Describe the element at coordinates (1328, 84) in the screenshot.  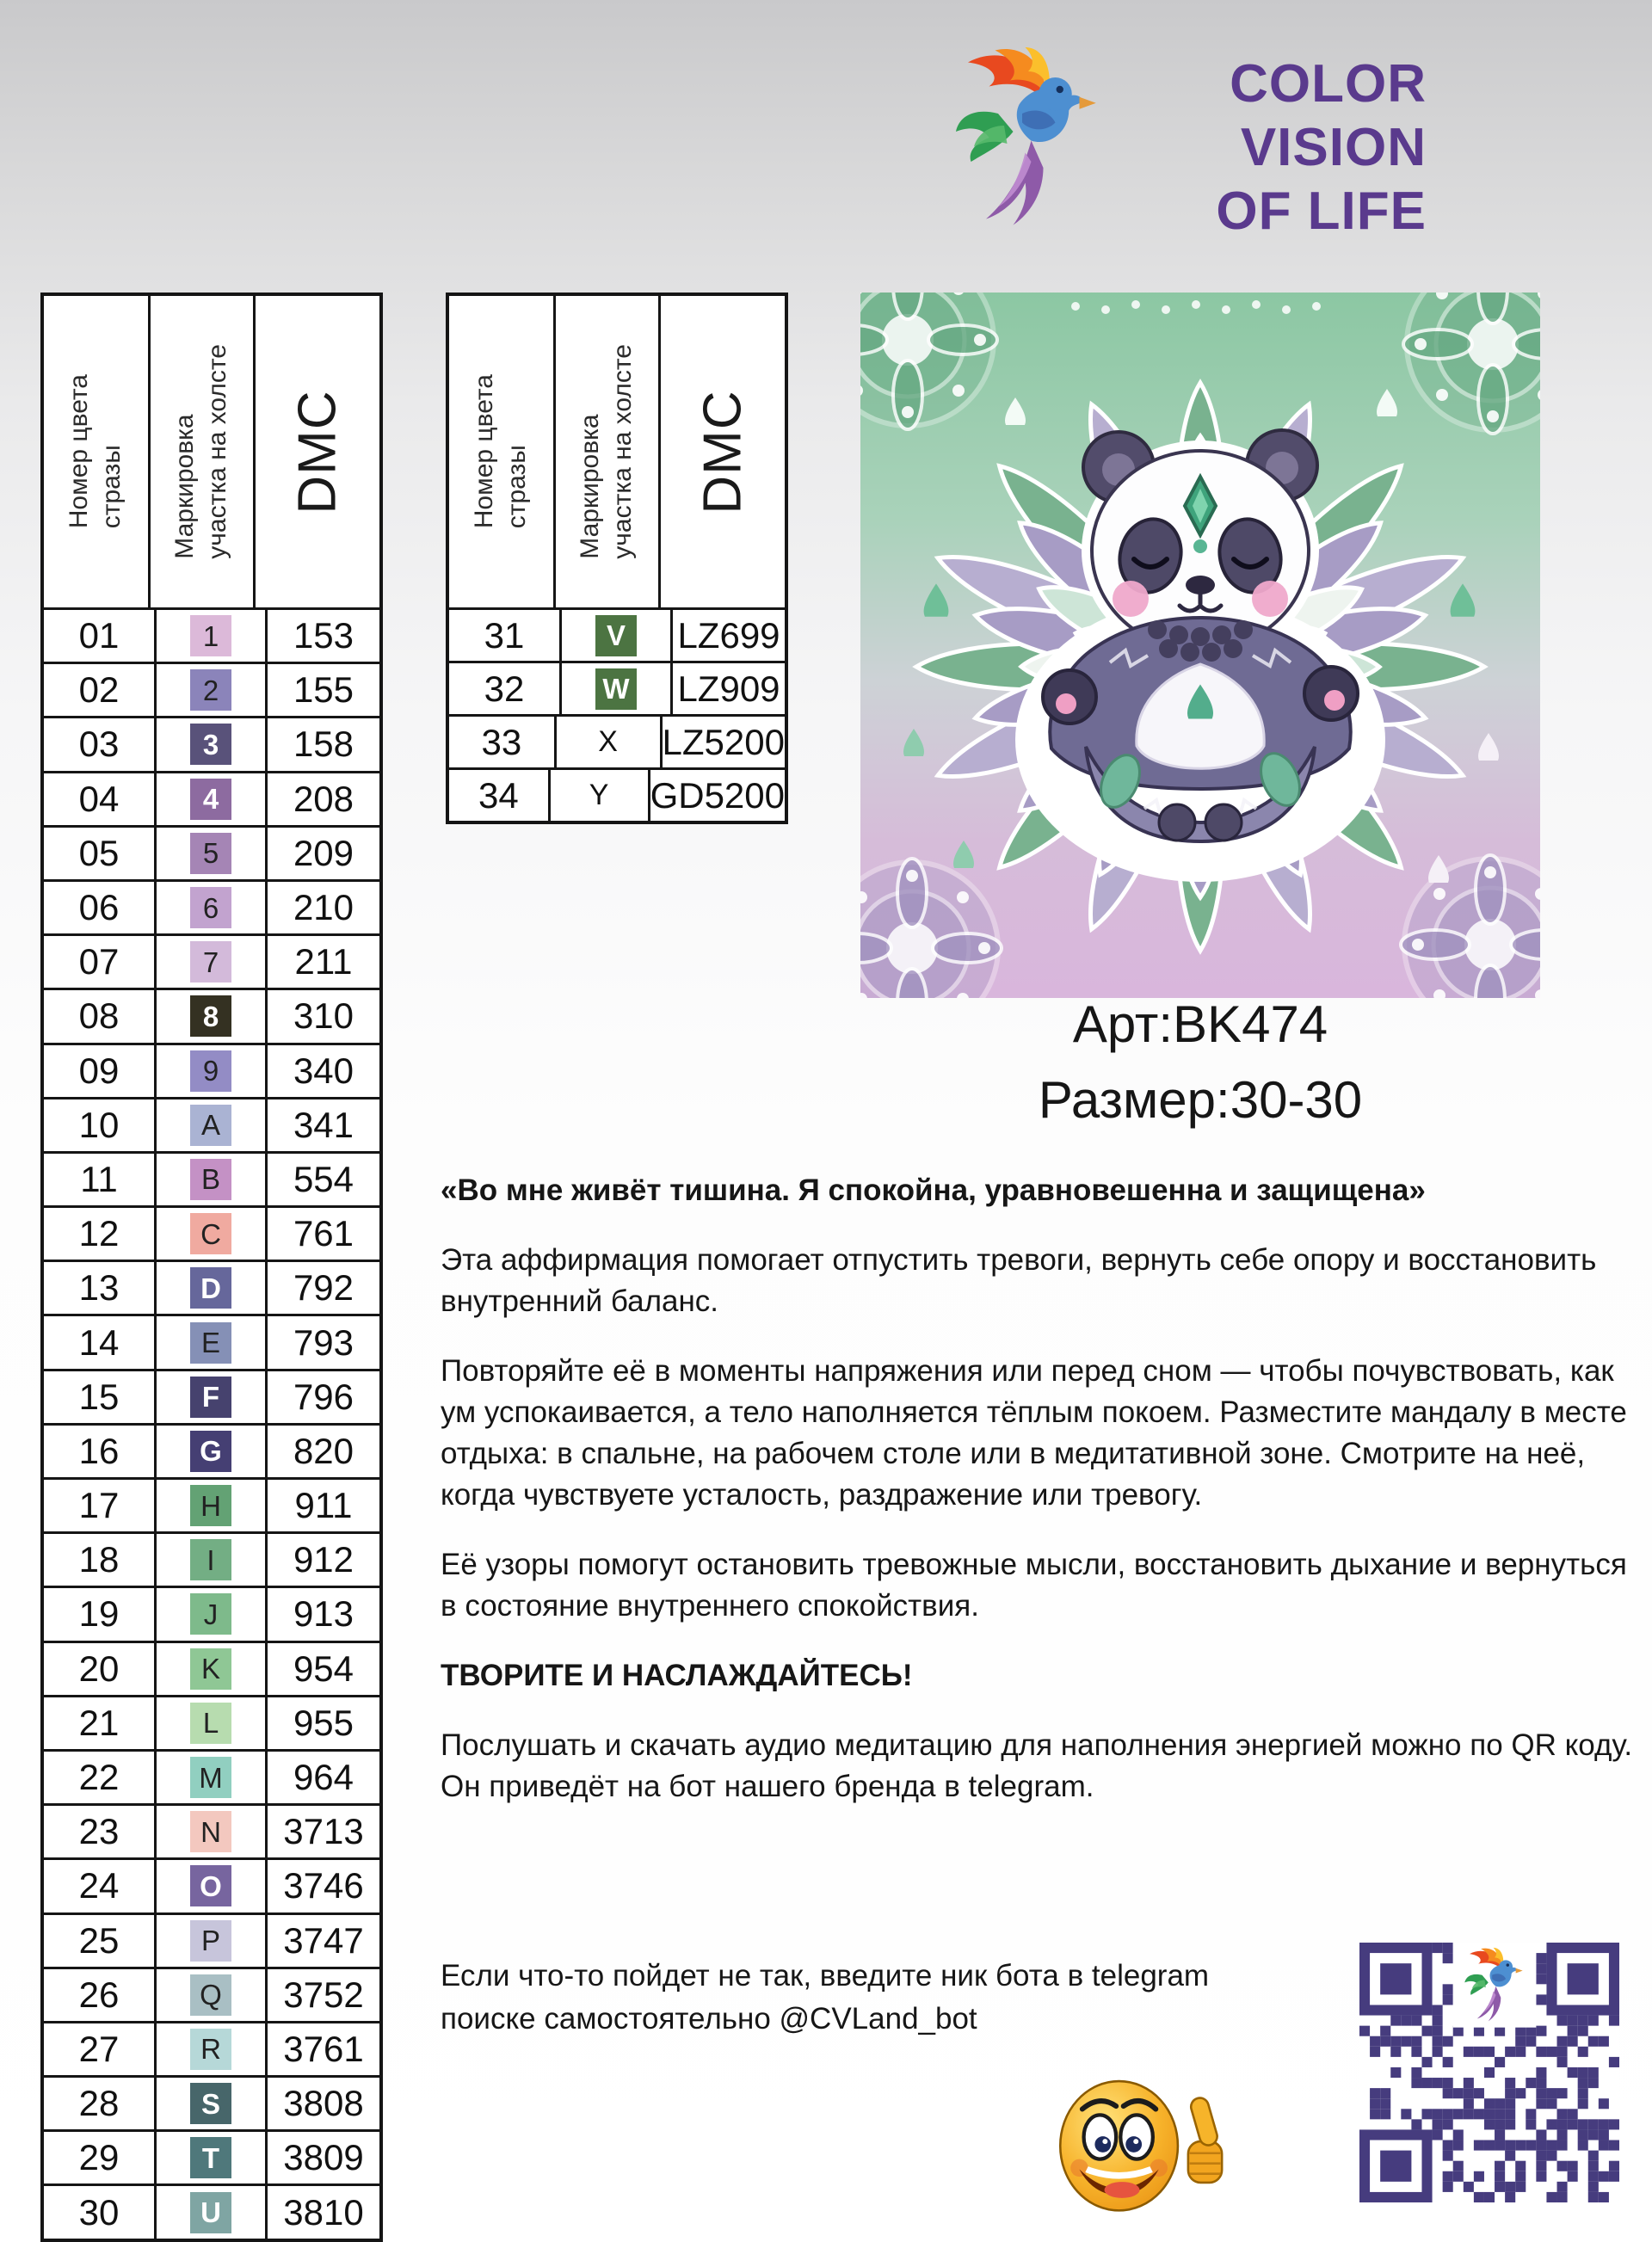
I see `brand-line-1: COLOR` at that location.